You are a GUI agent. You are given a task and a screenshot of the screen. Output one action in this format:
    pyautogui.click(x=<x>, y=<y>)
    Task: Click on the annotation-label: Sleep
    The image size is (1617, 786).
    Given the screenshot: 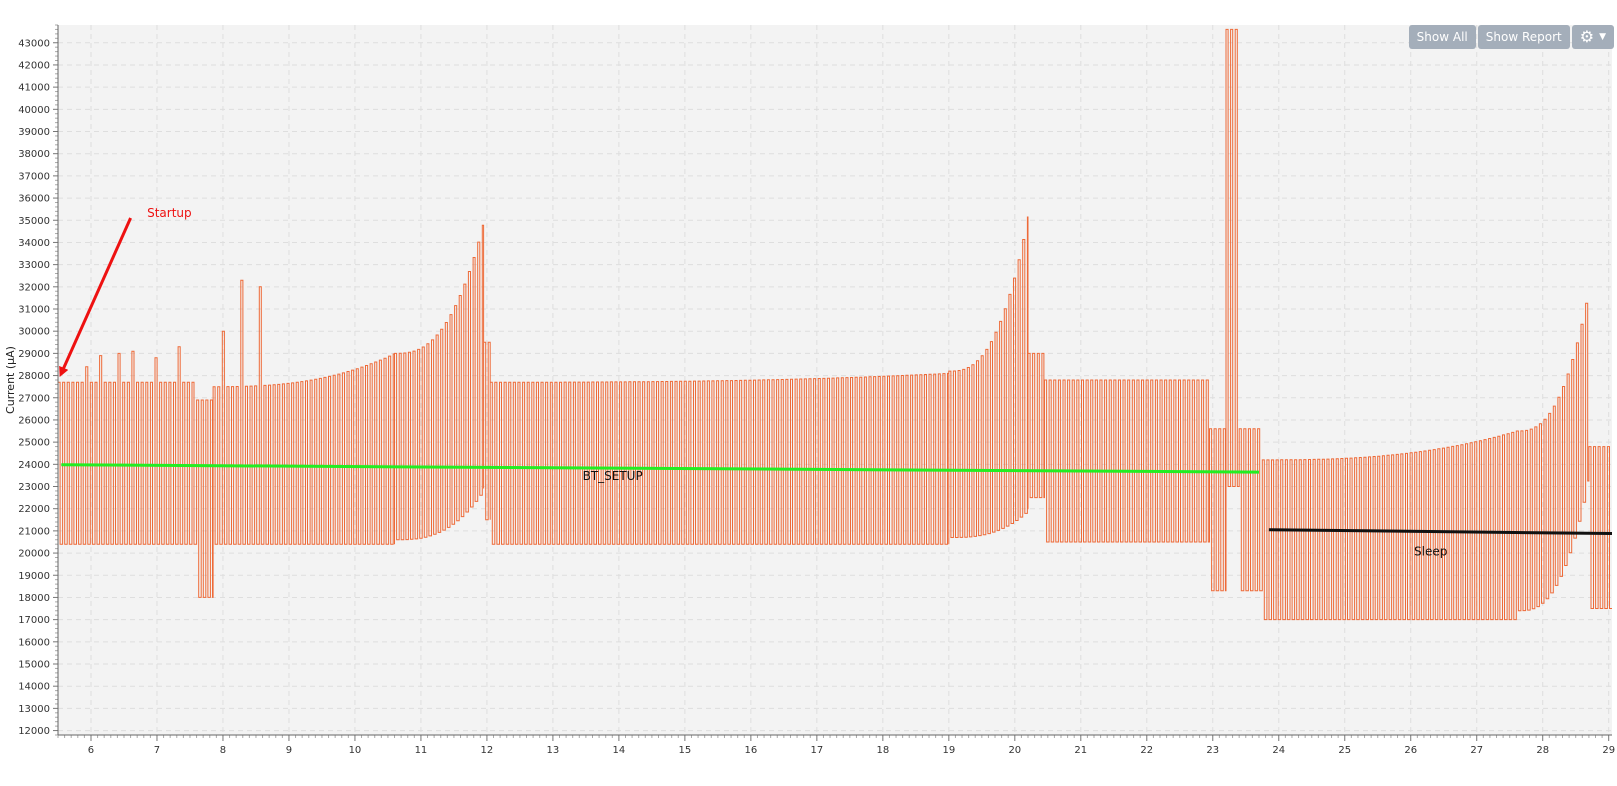 What is the action you would take?
    pyautogui.click(x=1430, y=551)
    